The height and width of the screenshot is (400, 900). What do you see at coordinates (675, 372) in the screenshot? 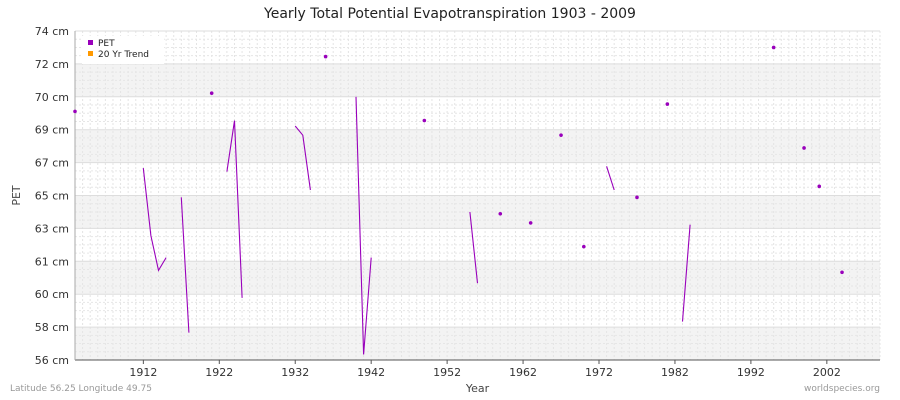
I see `x-tick-label: 1982` at bounding box center [675, 372].